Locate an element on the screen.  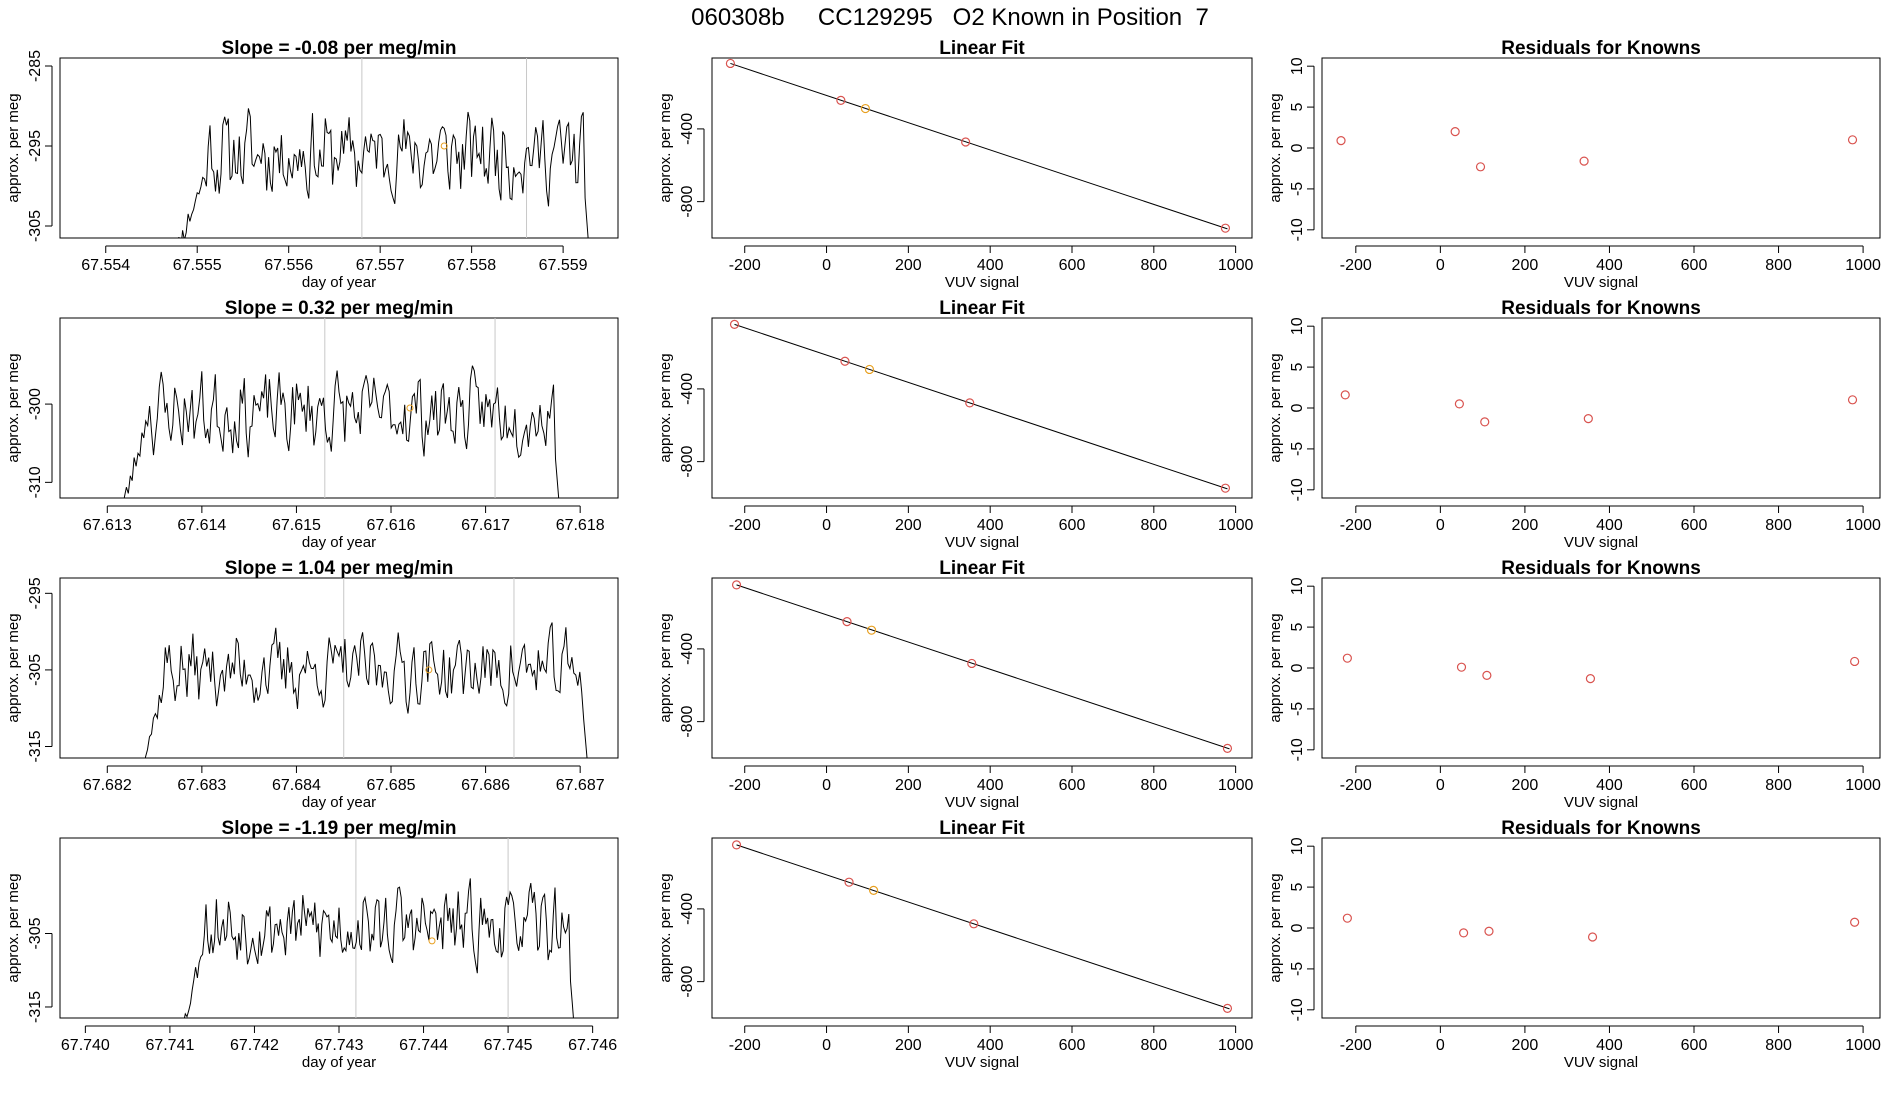
x-tick-label: 67.617 is located at coordinates (485, 525).